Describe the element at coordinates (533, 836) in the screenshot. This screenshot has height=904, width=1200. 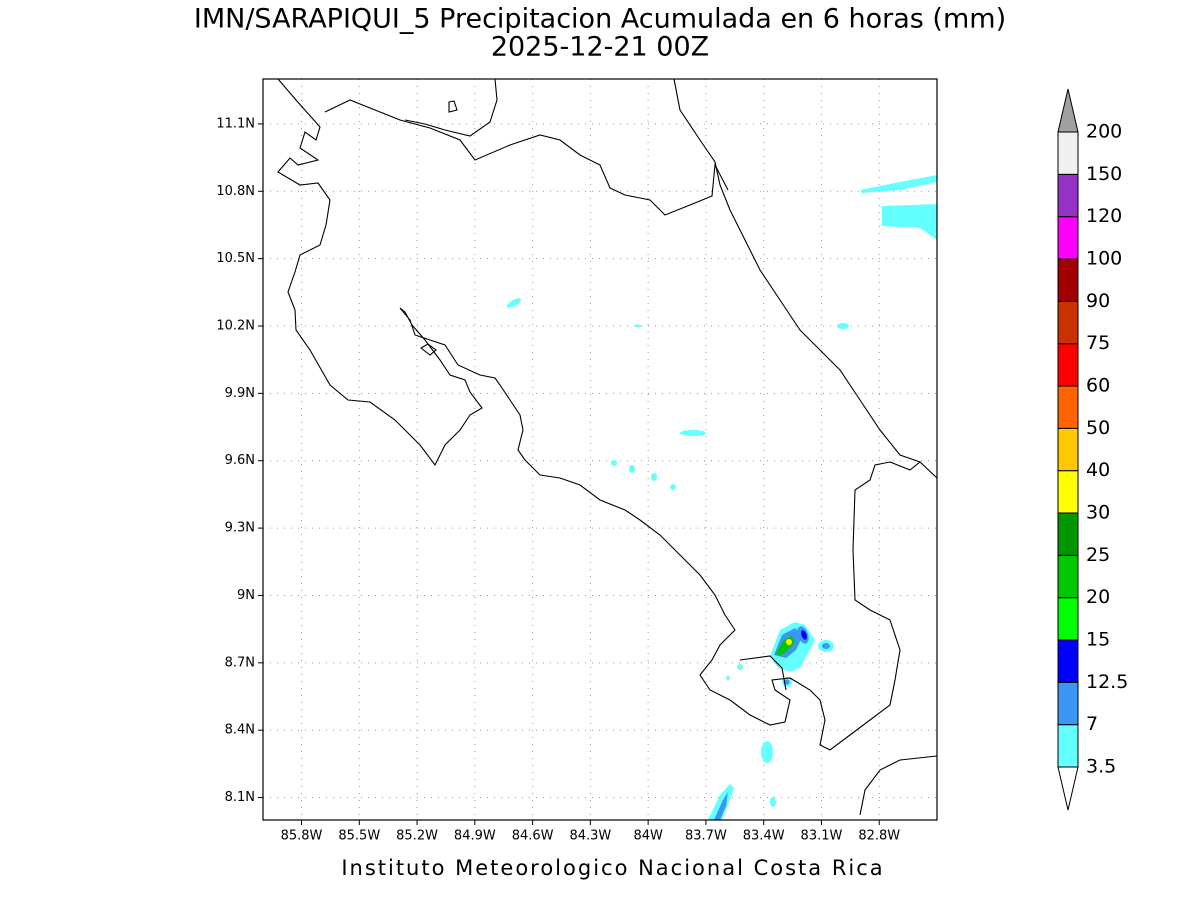
I see `lon-tick-label: 84.6W` at that location.